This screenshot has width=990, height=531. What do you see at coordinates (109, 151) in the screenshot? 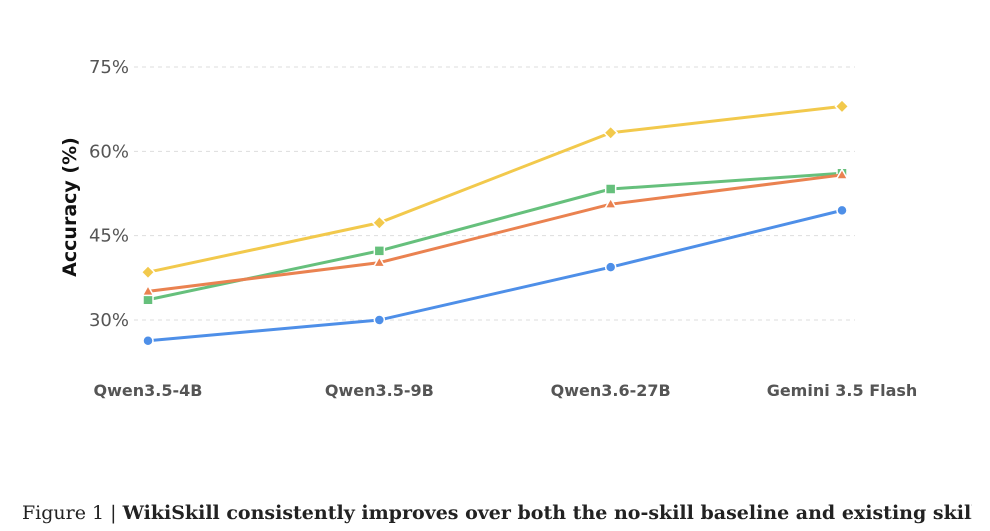
I see `y-tick-label: 60%` at bounding box center [109, 151].